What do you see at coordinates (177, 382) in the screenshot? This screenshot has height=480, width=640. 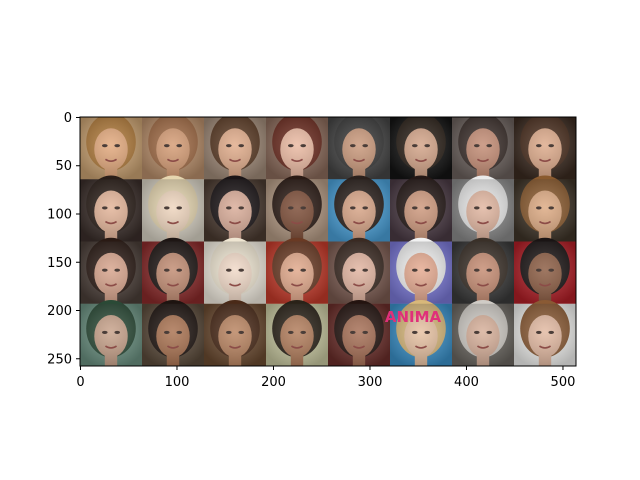 I see `x-tick-label: 100` at bounding box center [177, 382].